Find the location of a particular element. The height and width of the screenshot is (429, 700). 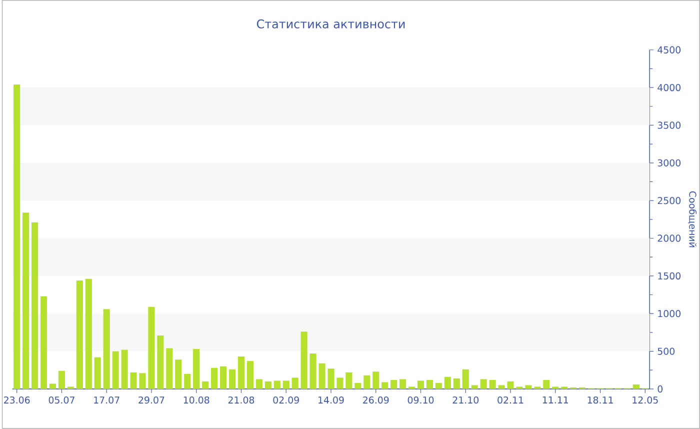

y-tick-label: 4000 is located at coordinates (669, 88).